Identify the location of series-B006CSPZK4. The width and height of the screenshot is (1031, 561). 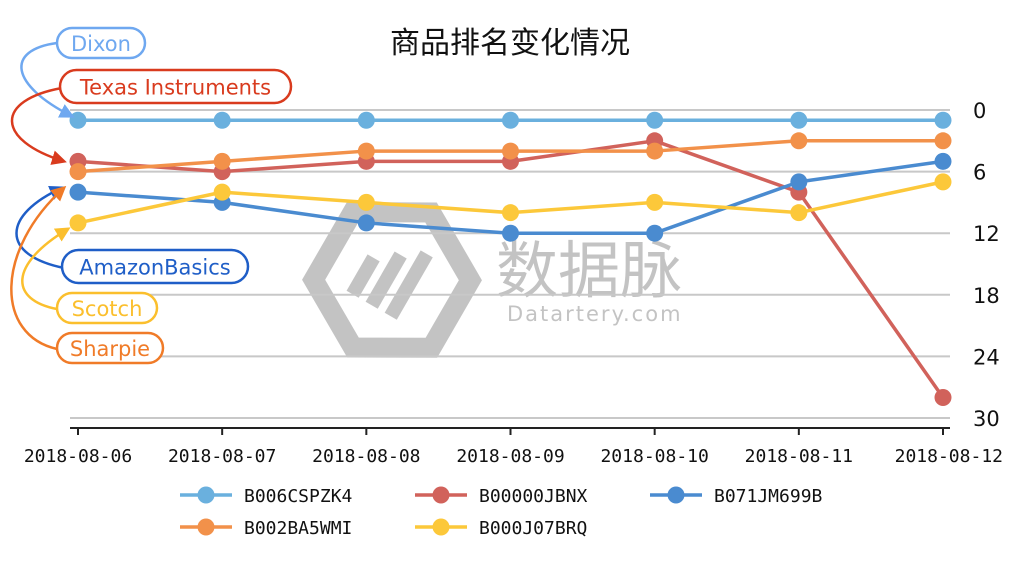
(510, 120).